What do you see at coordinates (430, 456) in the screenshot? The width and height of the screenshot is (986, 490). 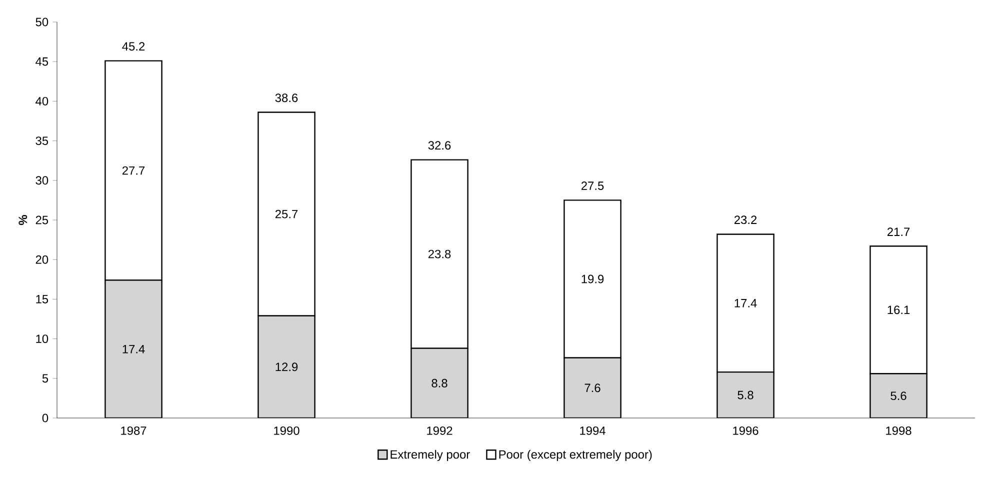 I see `legend-label: Extremely poor` at bounding box center [430, 456].